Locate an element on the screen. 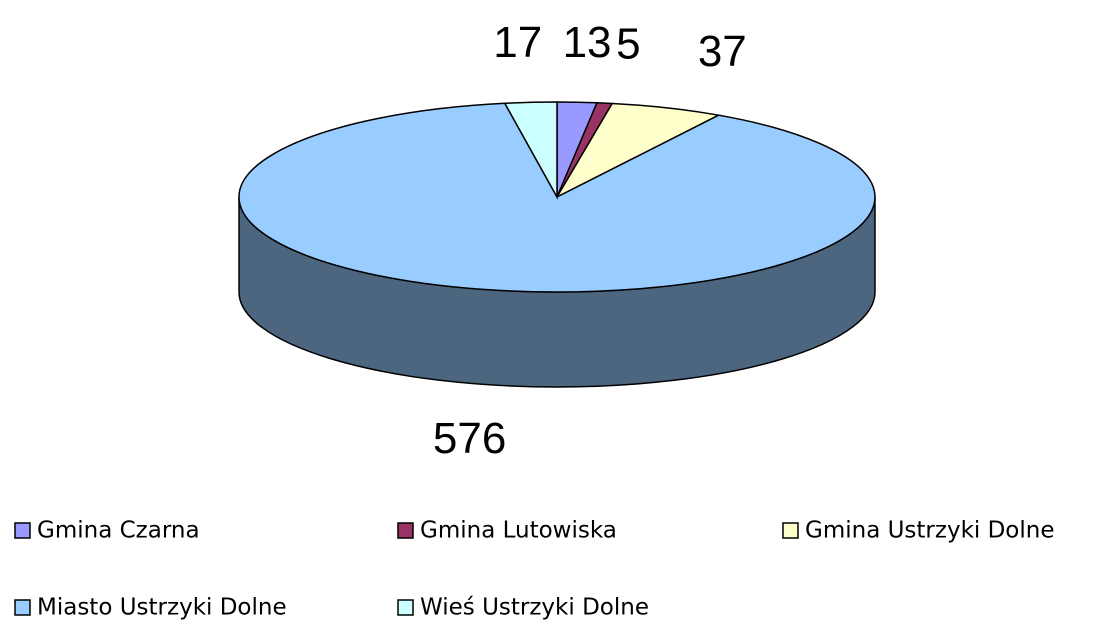 Image resolution: width=1107 pixels, height=626 pixels. legend-label: Miasto Ustrzyki Dolne is located at coordinates (162, 608).